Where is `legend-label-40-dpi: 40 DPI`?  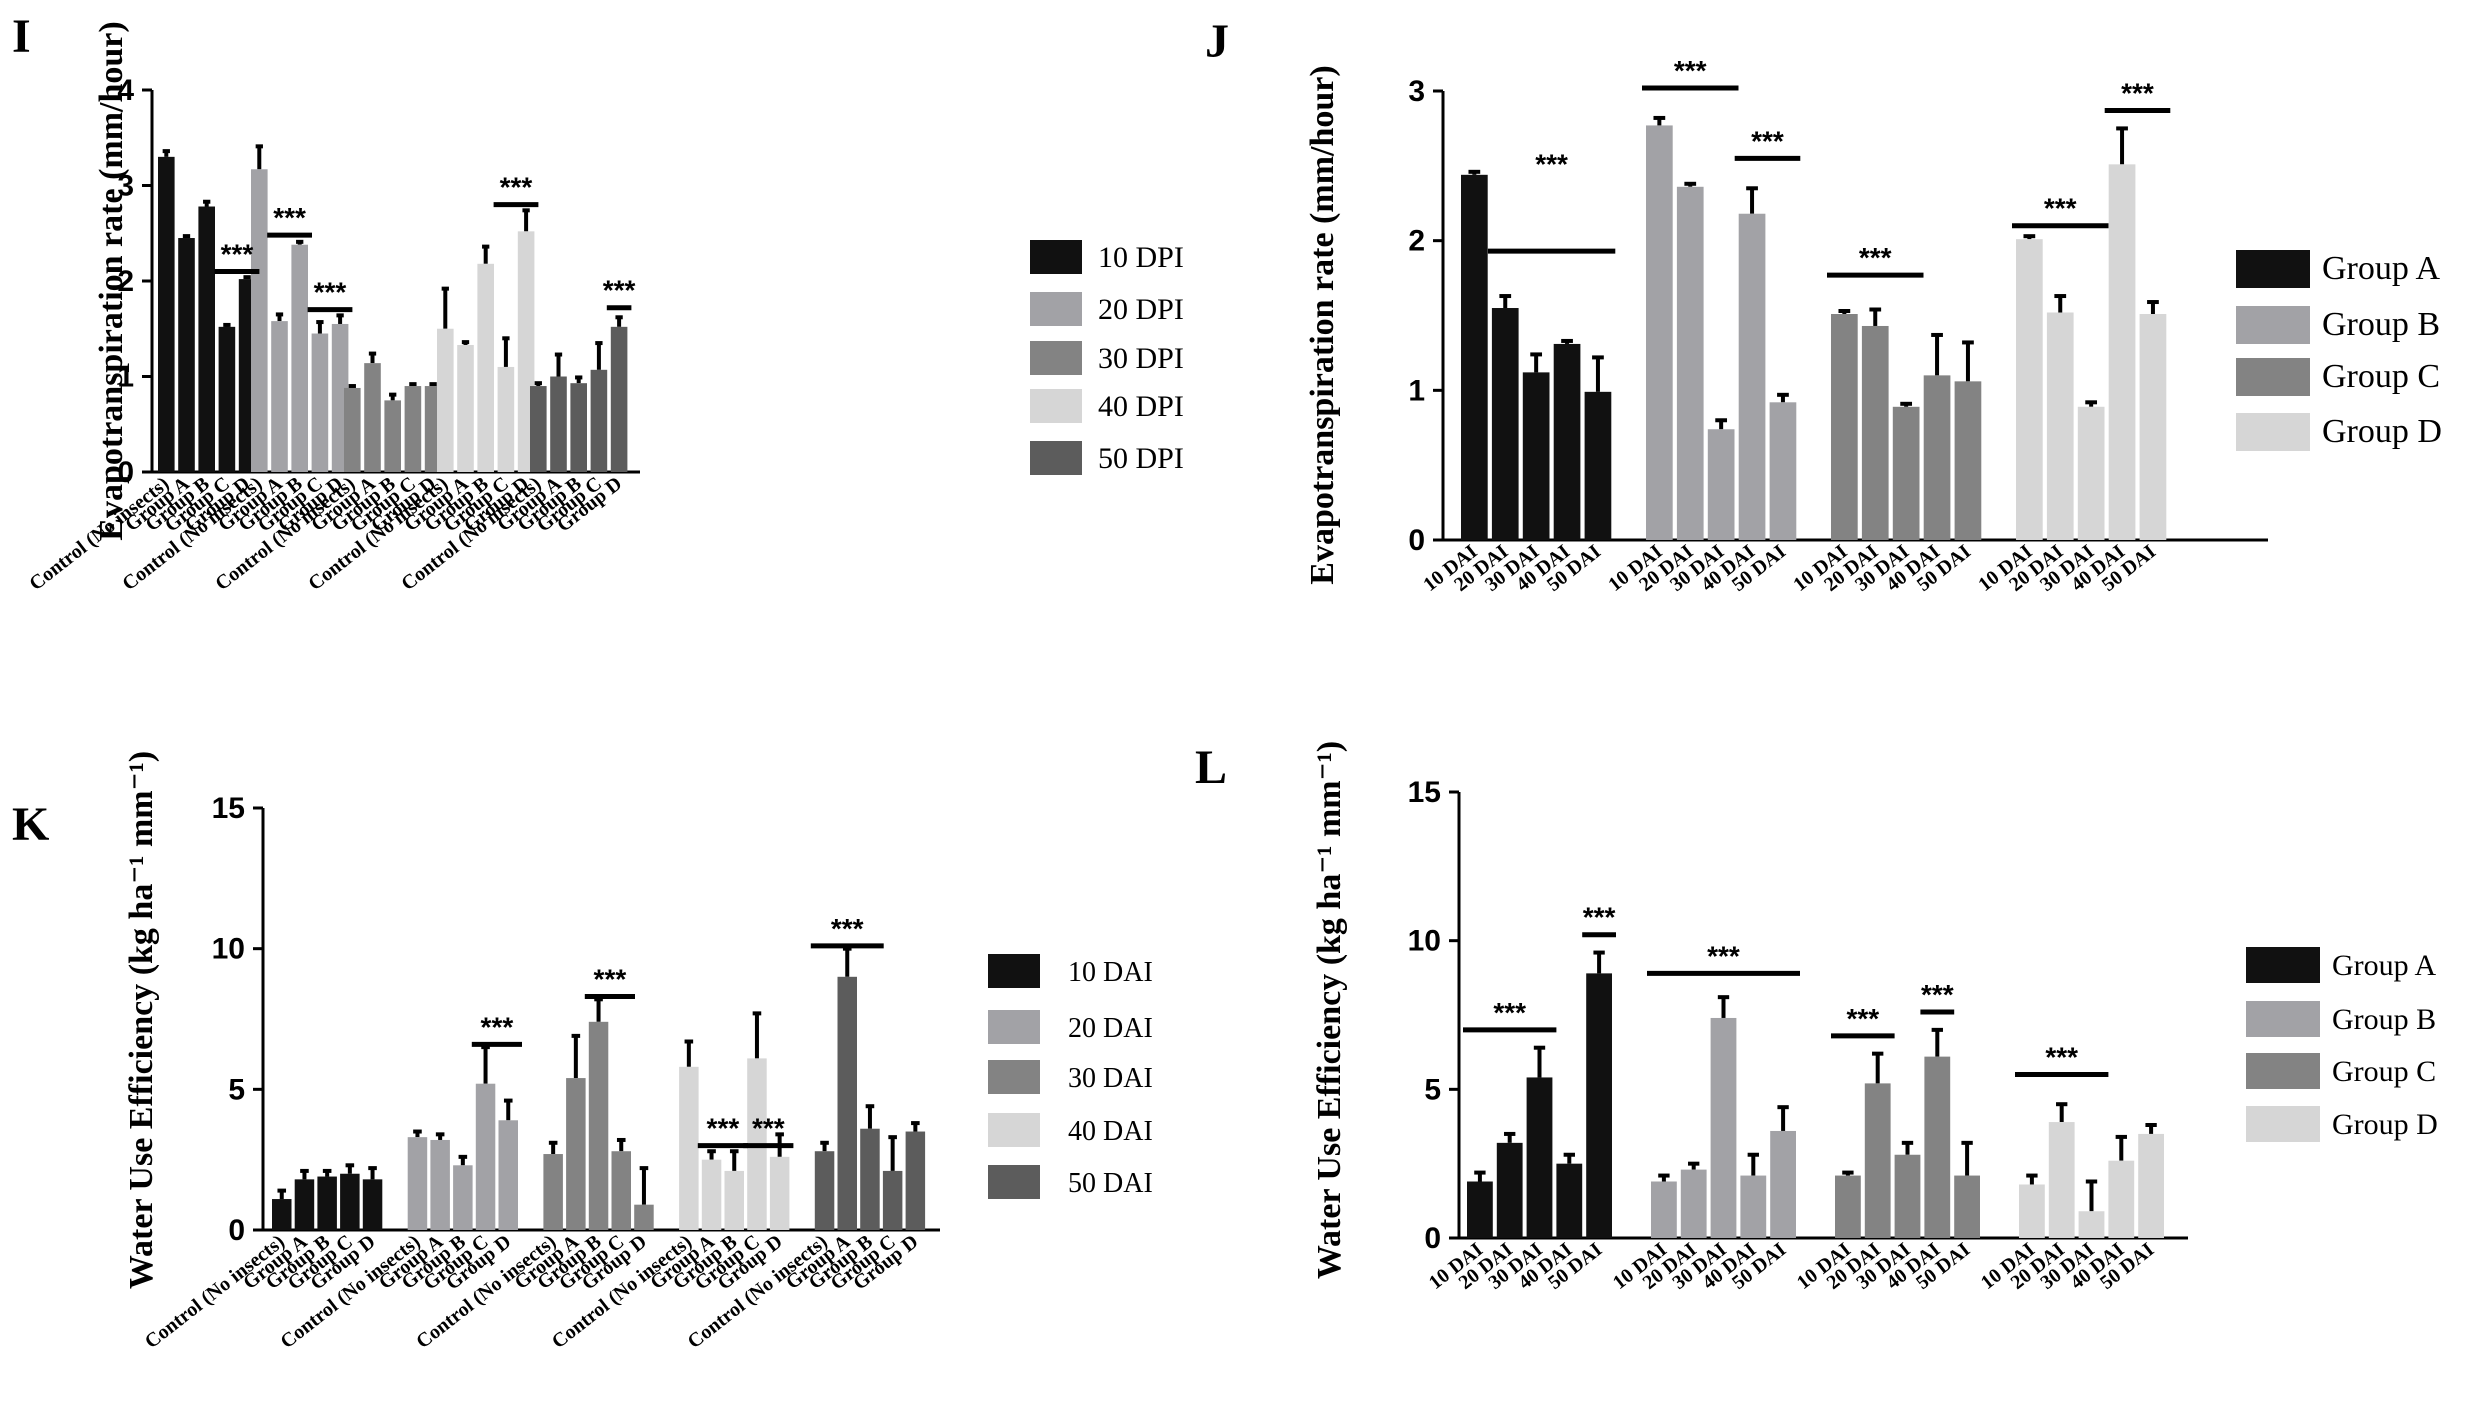
legend-label-40-dpi: 40 DPI is located at coordinates (1141, 406).